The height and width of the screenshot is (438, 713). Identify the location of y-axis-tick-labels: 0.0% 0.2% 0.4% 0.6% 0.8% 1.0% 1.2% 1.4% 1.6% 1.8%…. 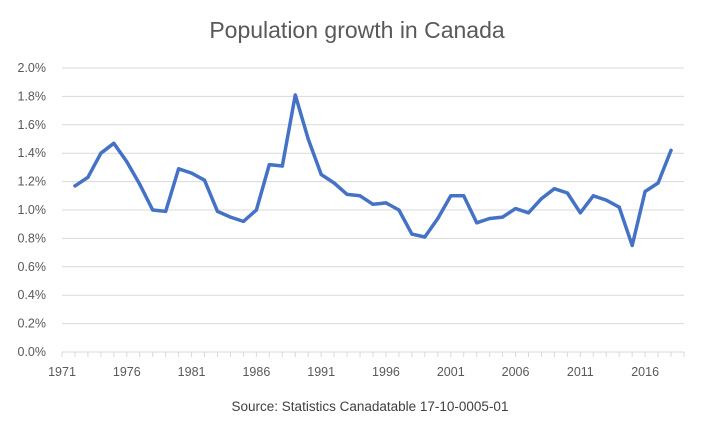
(32, 210).